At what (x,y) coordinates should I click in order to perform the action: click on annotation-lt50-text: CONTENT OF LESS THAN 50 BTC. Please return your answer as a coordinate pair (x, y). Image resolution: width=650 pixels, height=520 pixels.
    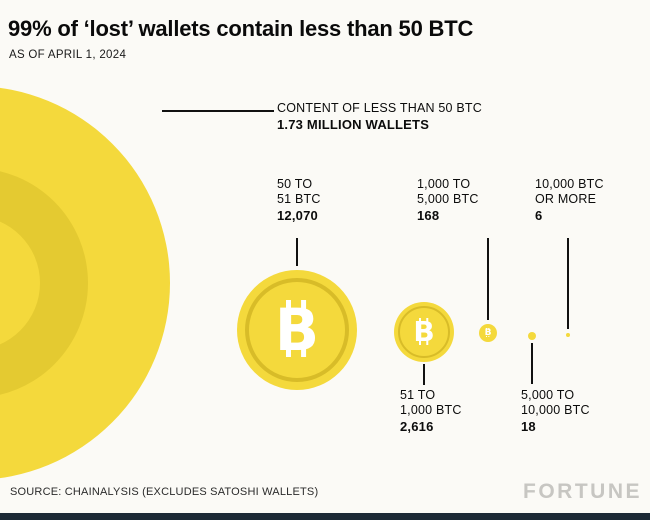
    Looking at the image, I should click on (379, 108).